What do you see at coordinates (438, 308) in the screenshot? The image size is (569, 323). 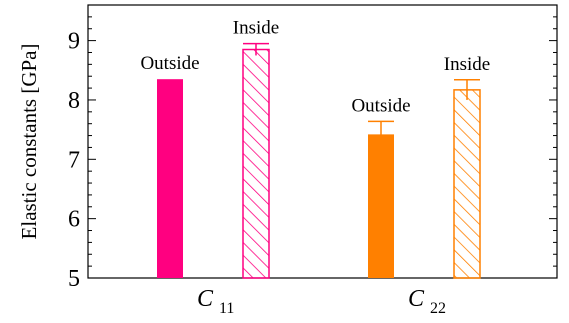 I see `x-category-subscript: 22` at bounding box center [438, 308].